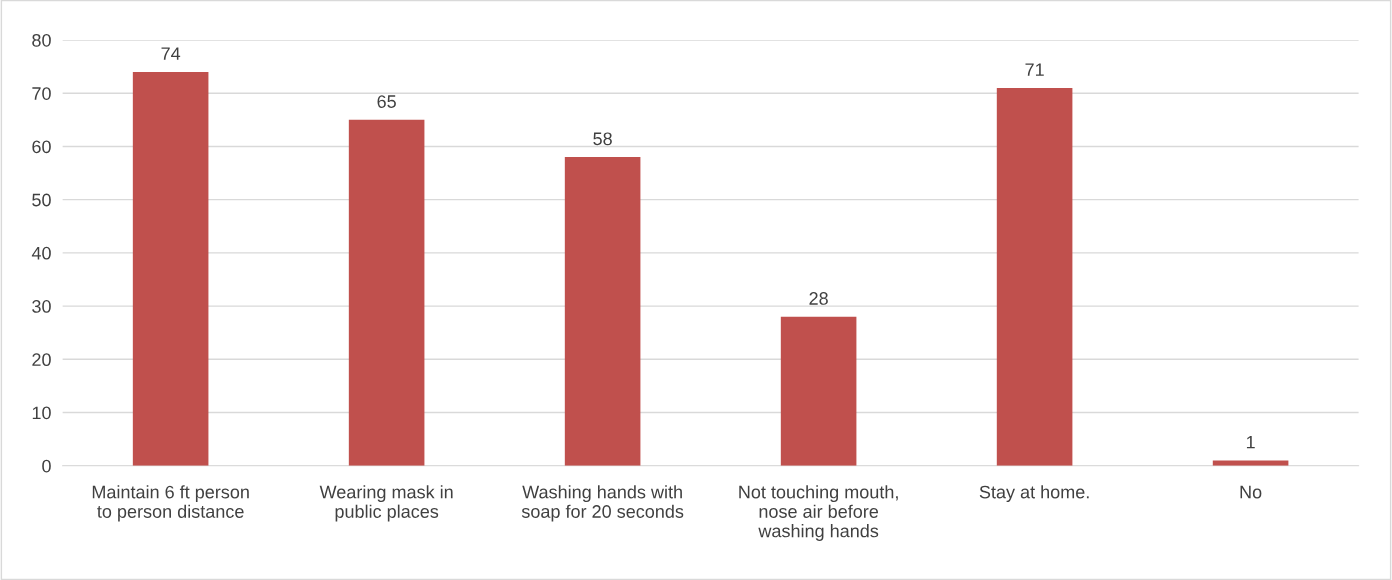 The image size is (1392, 580). Describe the element at coordinates (1034, 494) in the screenshot. I see `x-tick-label: Stay at home.` at that location.